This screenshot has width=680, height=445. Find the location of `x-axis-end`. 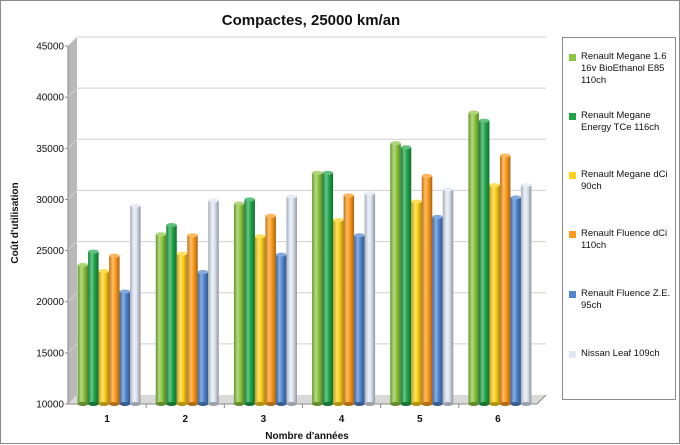

x-axis-end is located at coordinates (541, 399).